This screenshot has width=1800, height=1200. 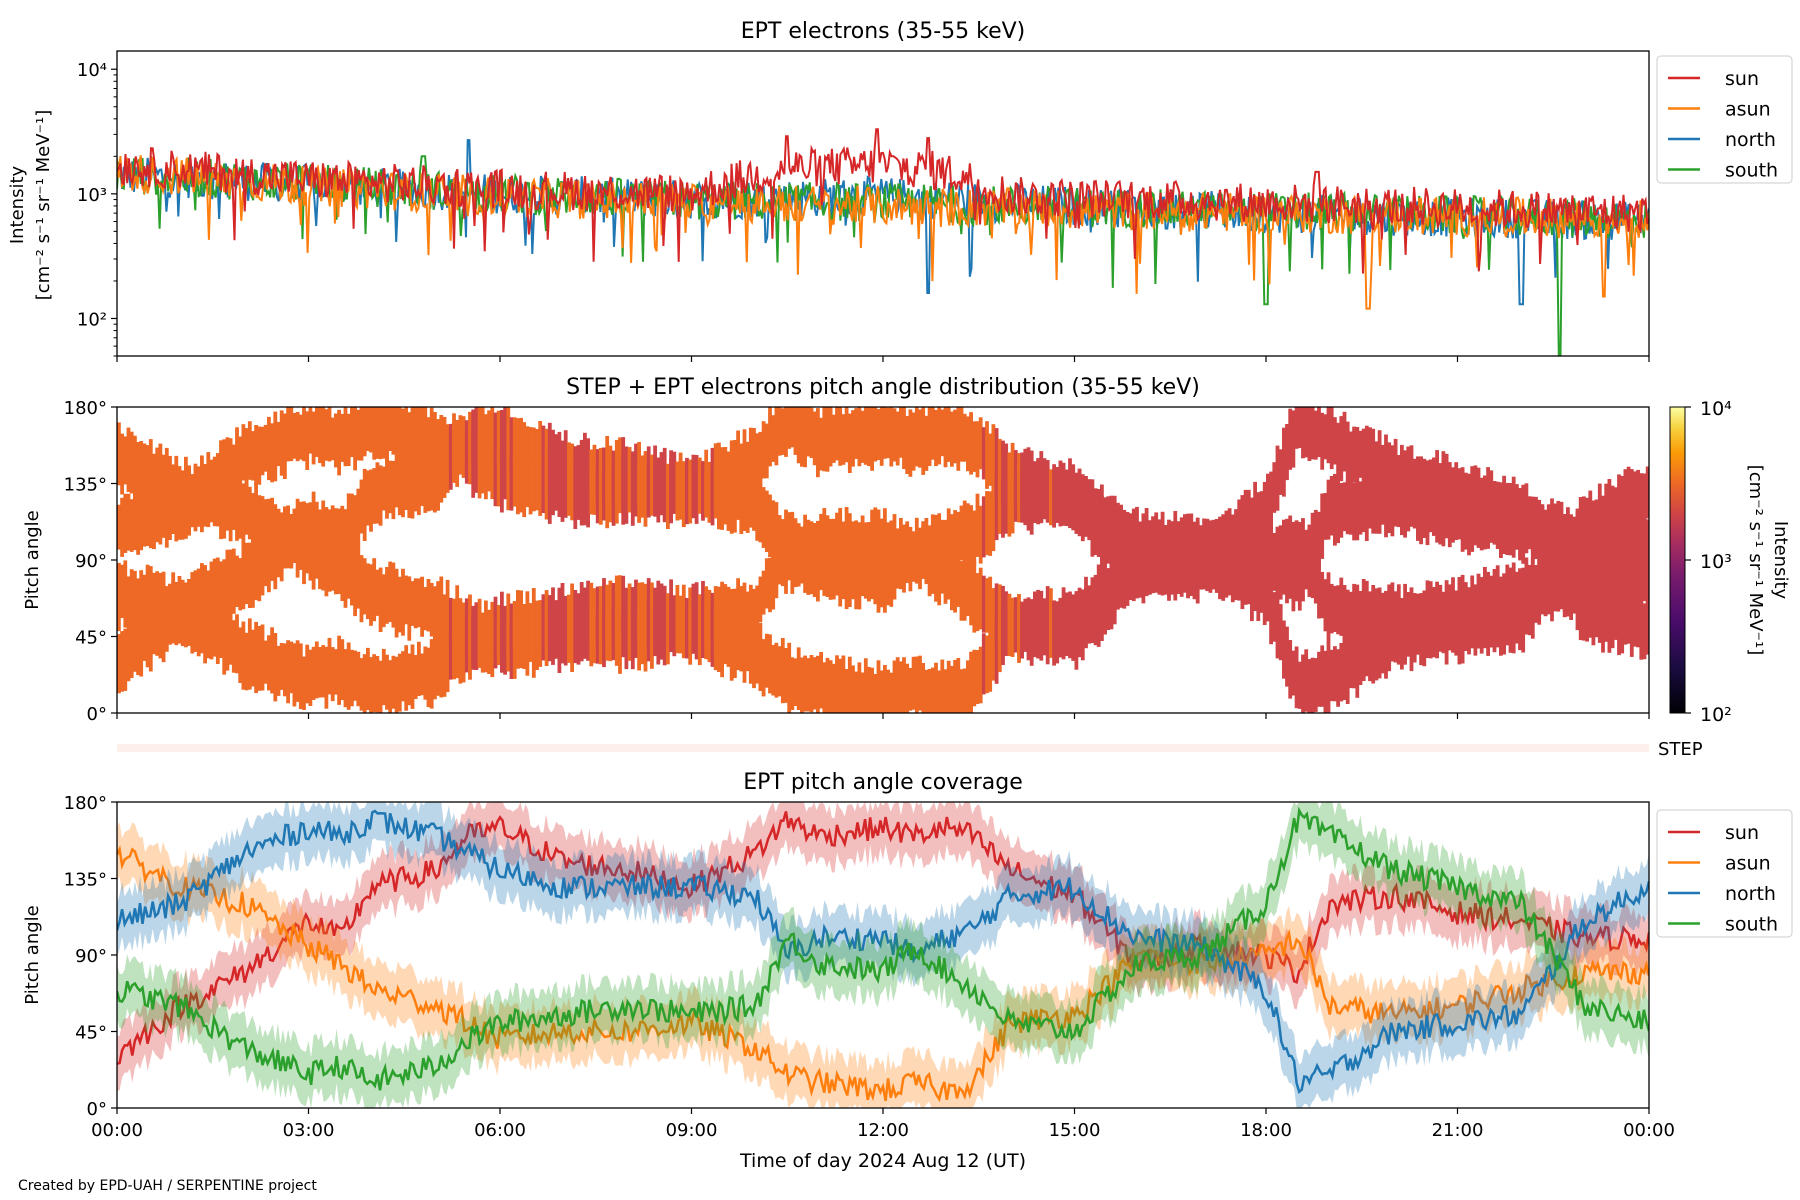 What do you see at coordinates (1780, 560) in the screenshot?
I see `colorbar-label-line1: Intensity` at bounding box center [1780, 560].